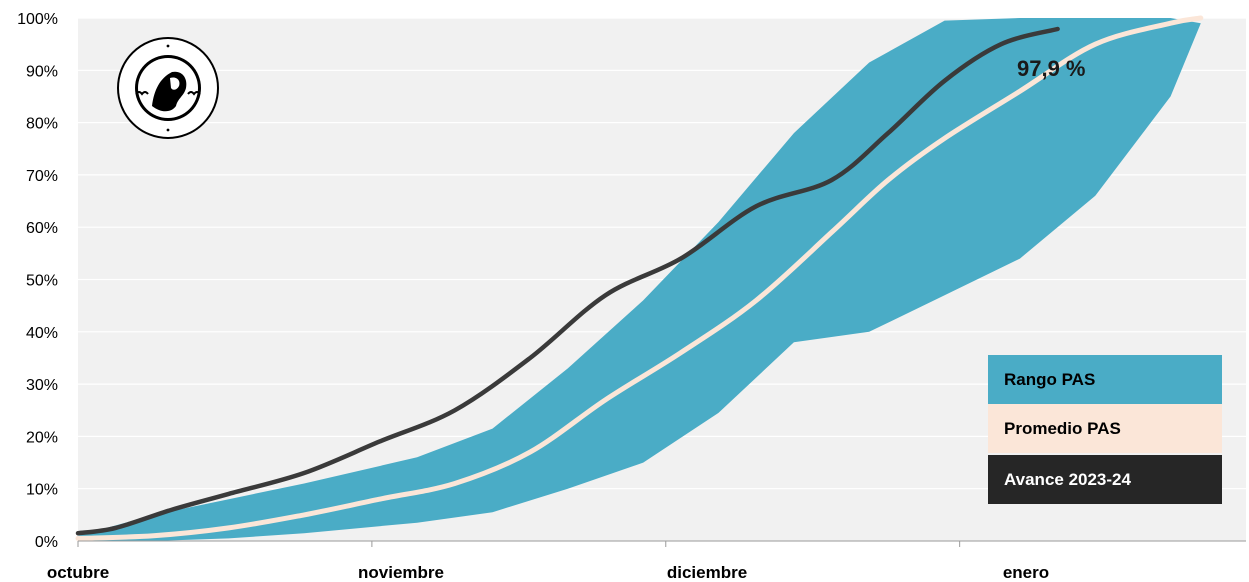 The width and height of the screenshot is (1249, 582). I want to click on legend-item-promedio-pas: Promedio PAS, so click(1105, 428).